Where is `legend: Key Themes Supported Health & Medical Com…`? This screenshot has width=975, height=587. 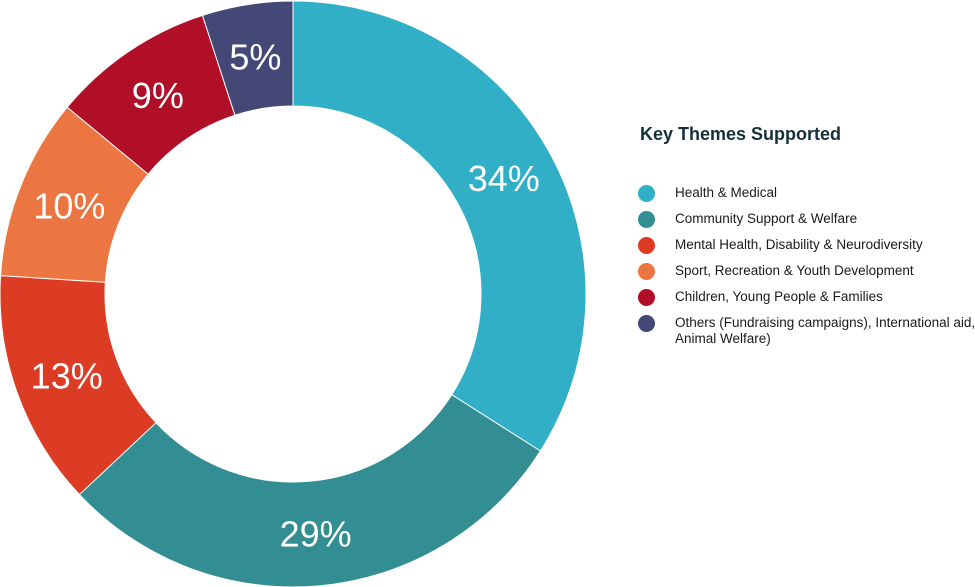 legend: Key Themes Supported Health & Medical Com… is located at coordinates (806, 240).